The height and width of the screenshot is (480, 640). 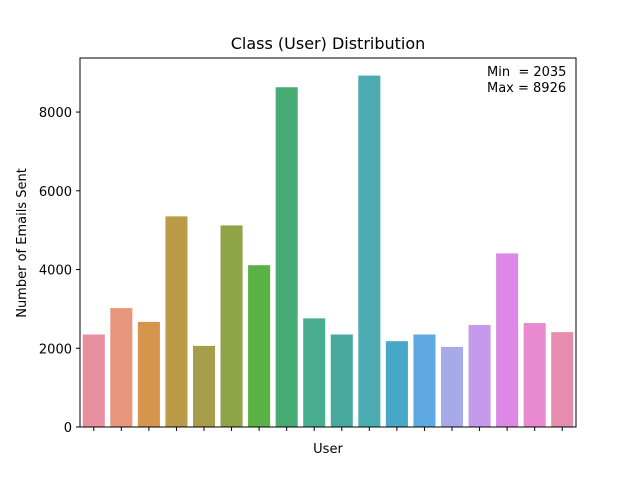 What do you see at coordinates (328, 429) in the screenshot?
I see `x-axis` at bounding box center [328, 429].